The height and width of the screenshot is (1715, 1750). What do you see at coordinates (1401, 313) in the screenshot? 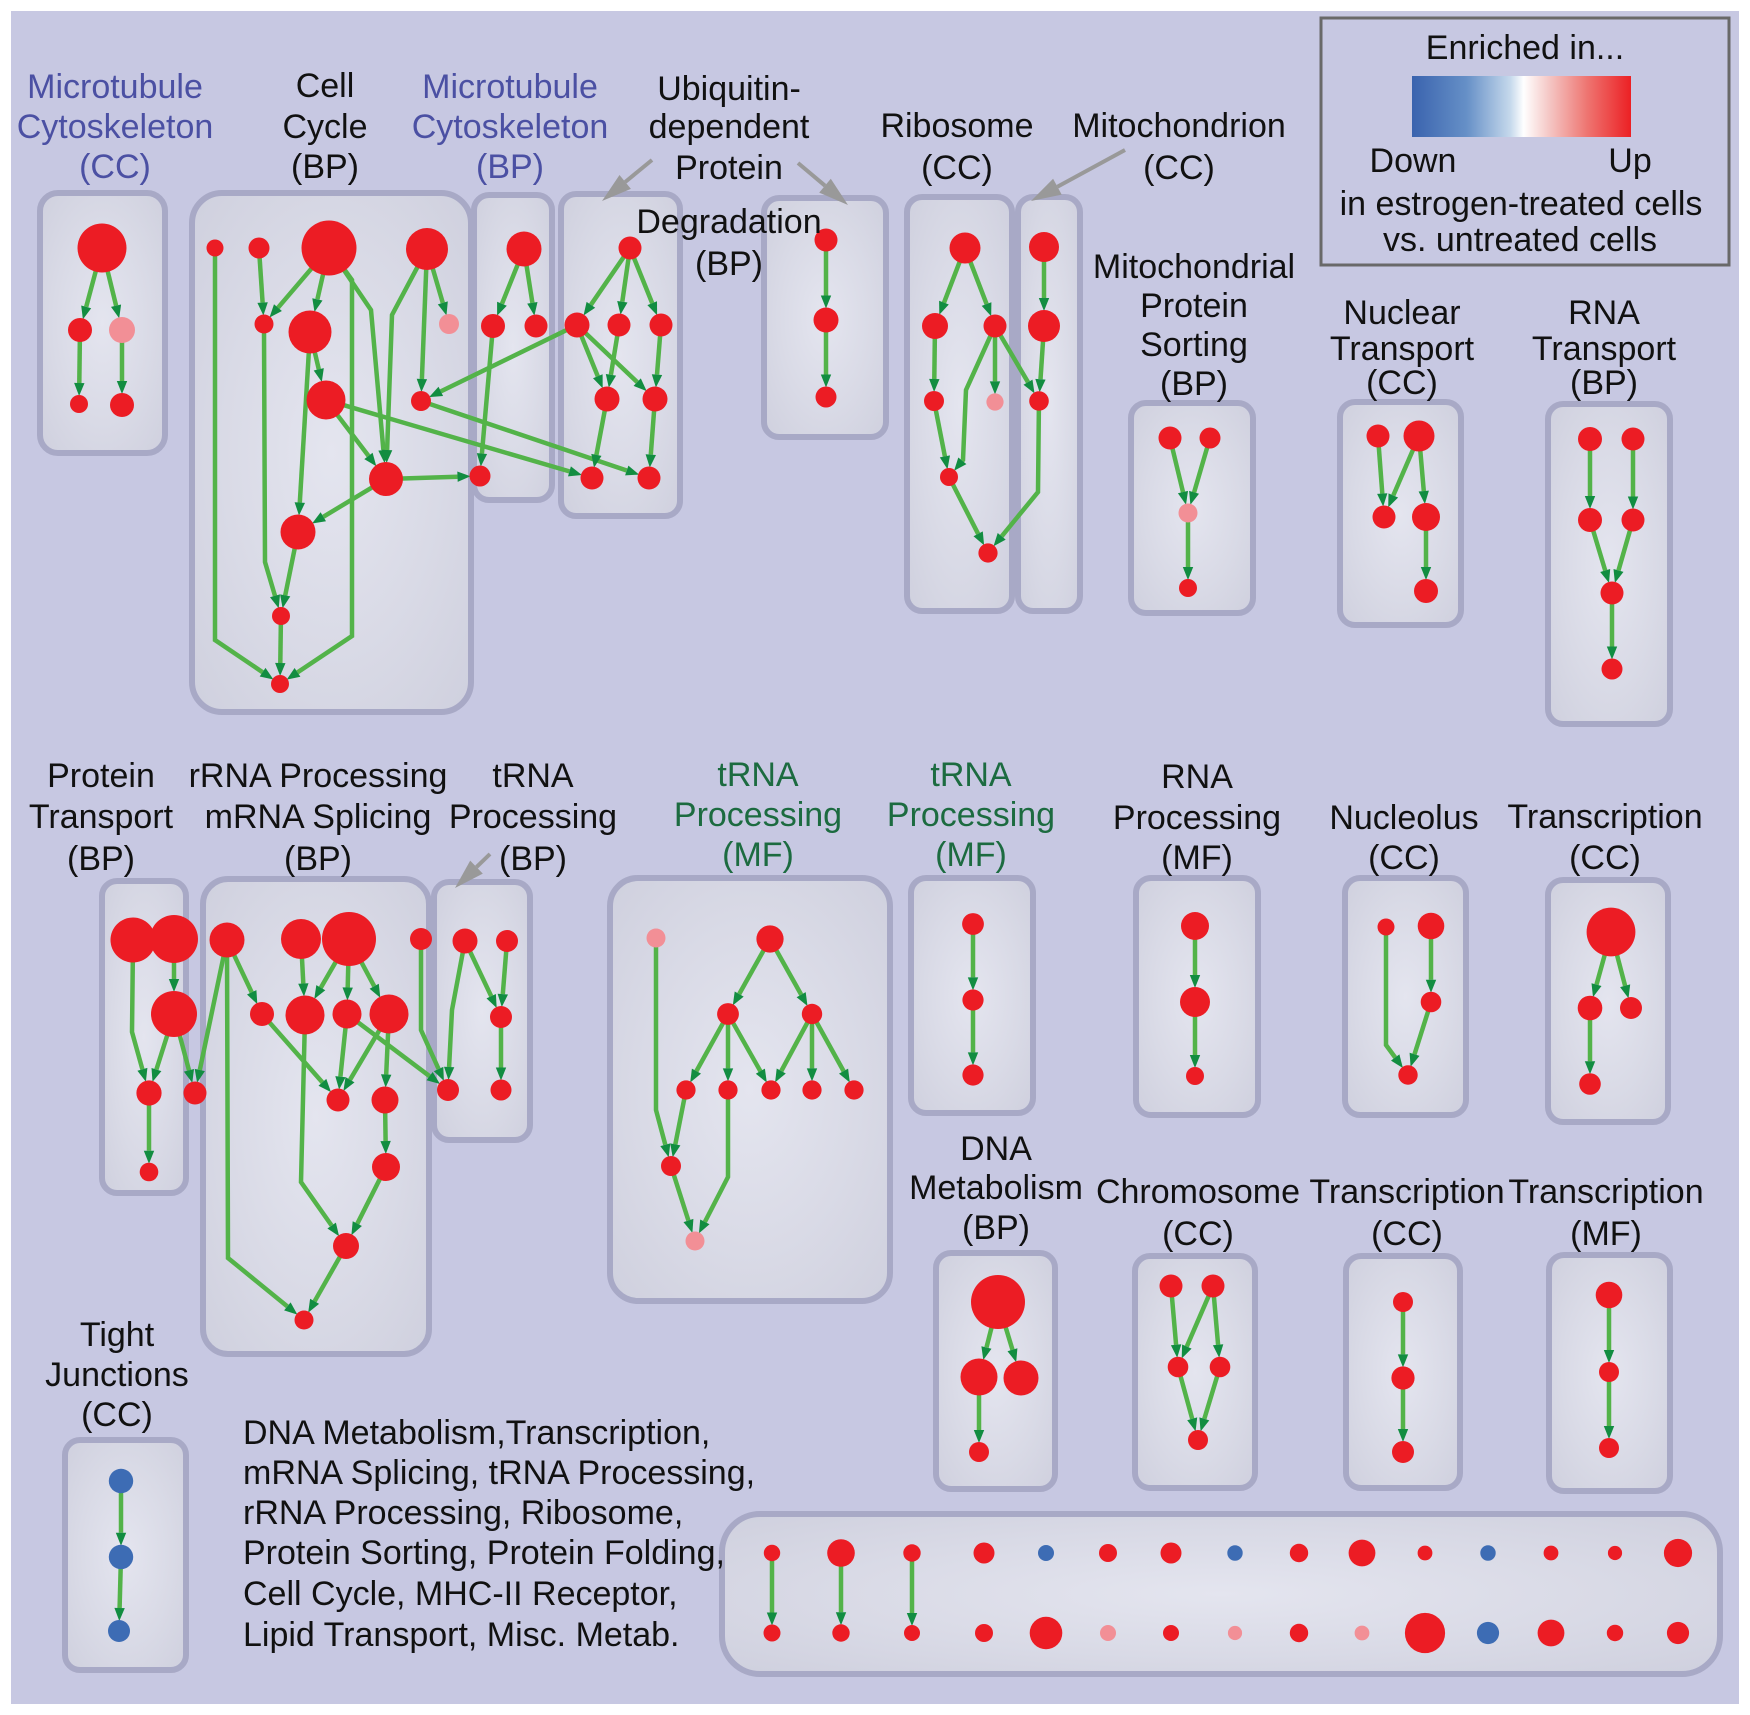
I see `svg-text: Nuclear` at bounding box center [1401, 313].